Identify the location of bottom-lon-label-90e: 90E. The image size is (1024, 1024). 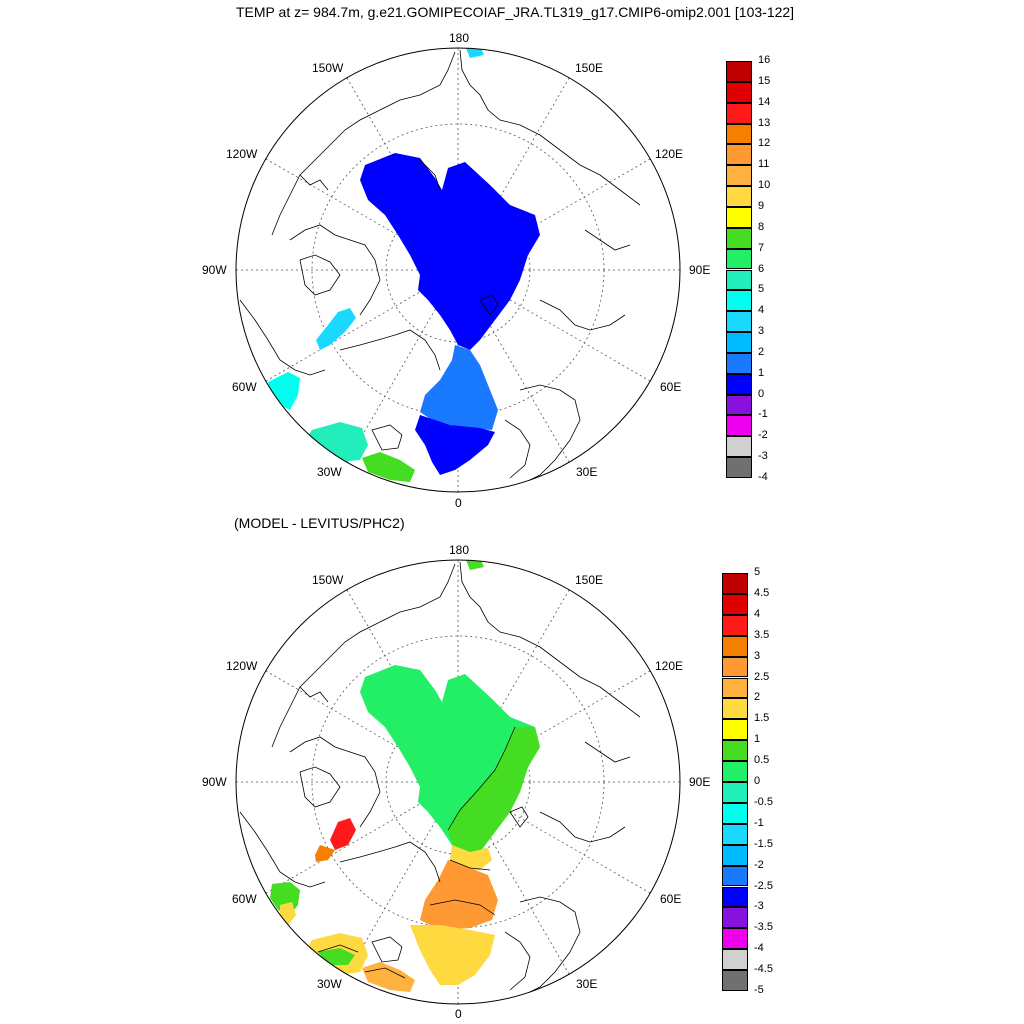
(700, 782).